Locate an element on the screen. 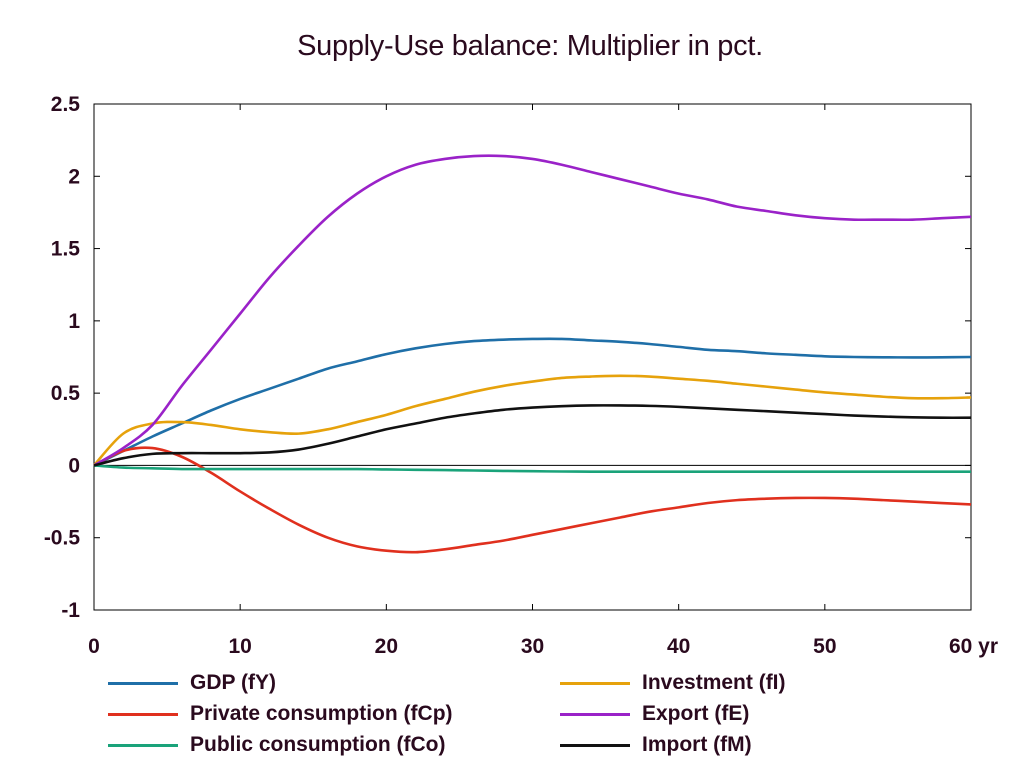 The width and height of the screenshot is (1024, 778). y-tick-label: 0 is located at coordinates (74, 465).